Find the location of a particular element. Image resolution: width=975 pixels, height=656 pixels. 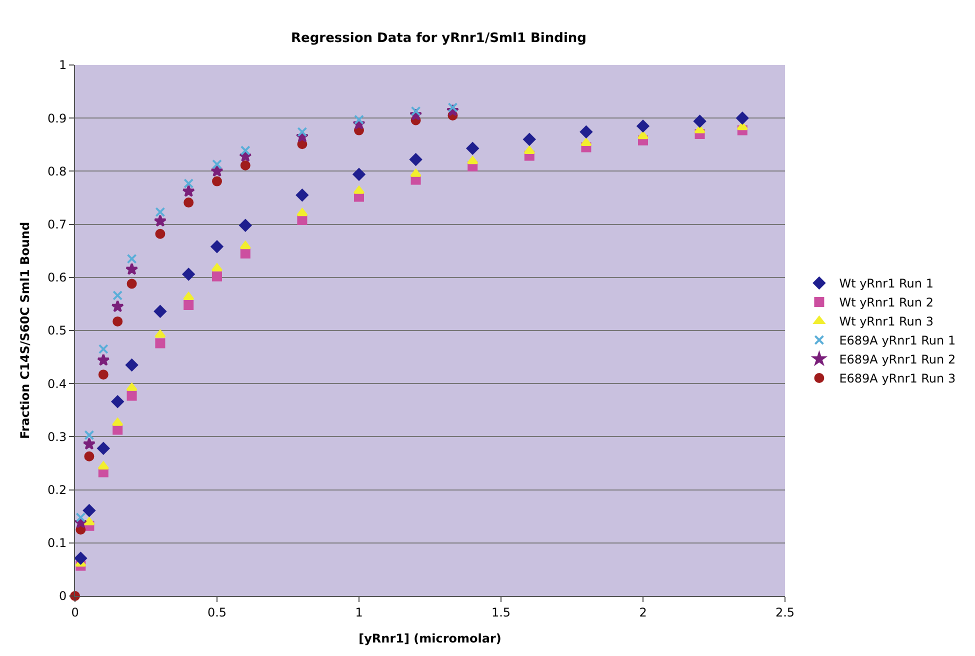

legend-label: Wt yRnr1 Run 2 is located at coordinates (886, 303).